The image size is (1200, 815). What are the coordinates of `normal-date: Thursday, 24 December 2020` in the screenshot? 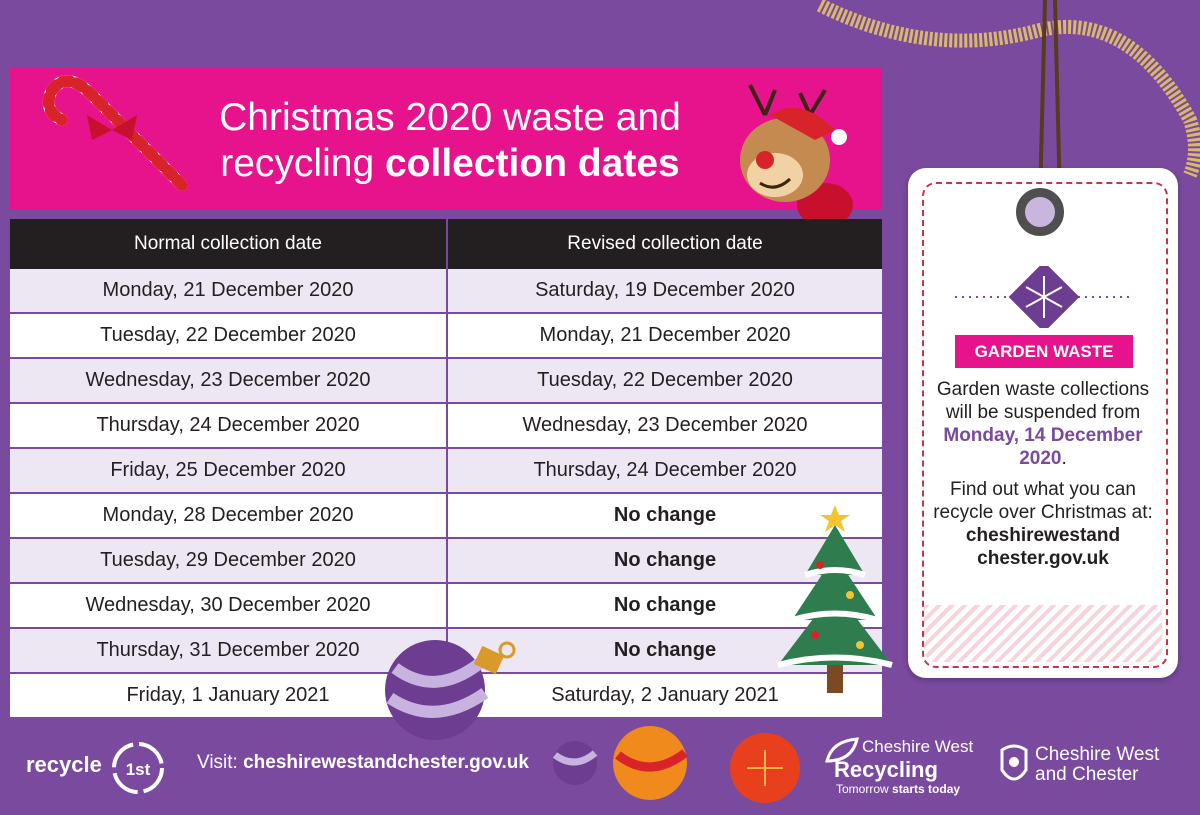 It's located at (229, 426).